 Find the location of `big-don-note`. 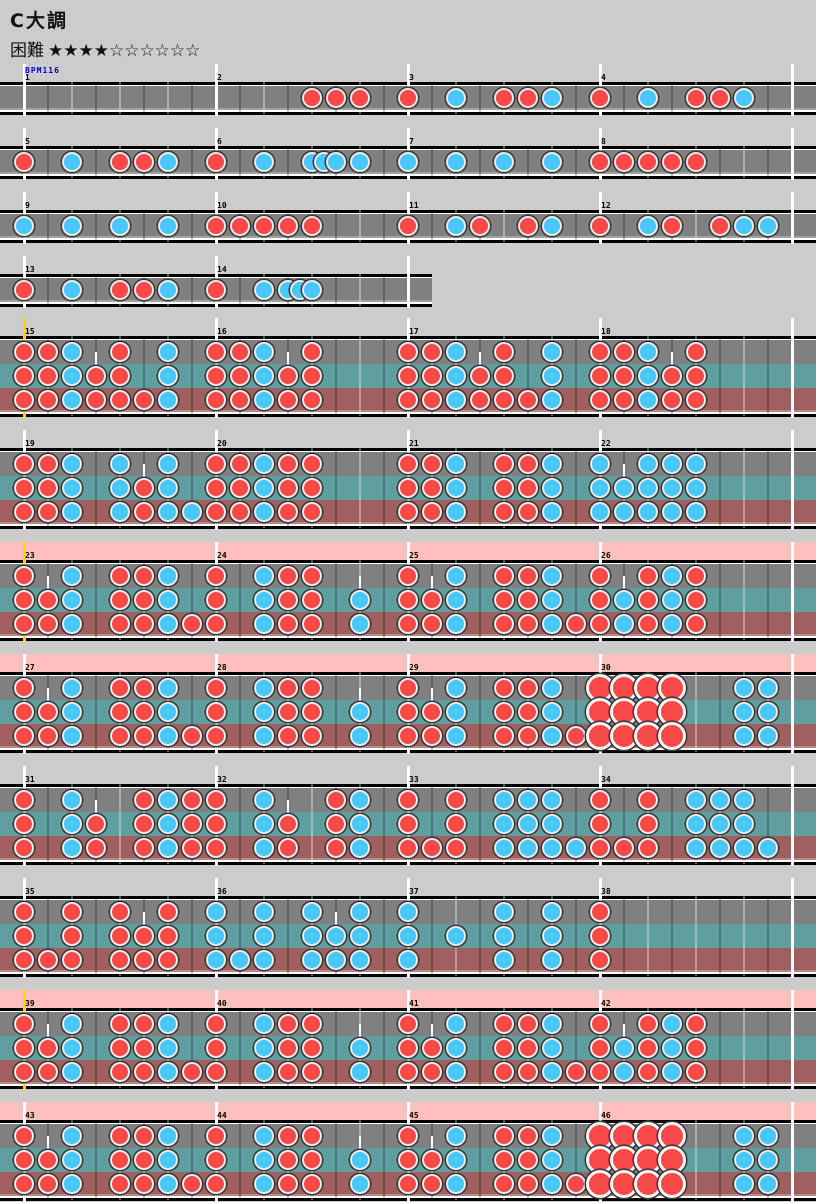

big-don-note is located at coordinates (624, 688).